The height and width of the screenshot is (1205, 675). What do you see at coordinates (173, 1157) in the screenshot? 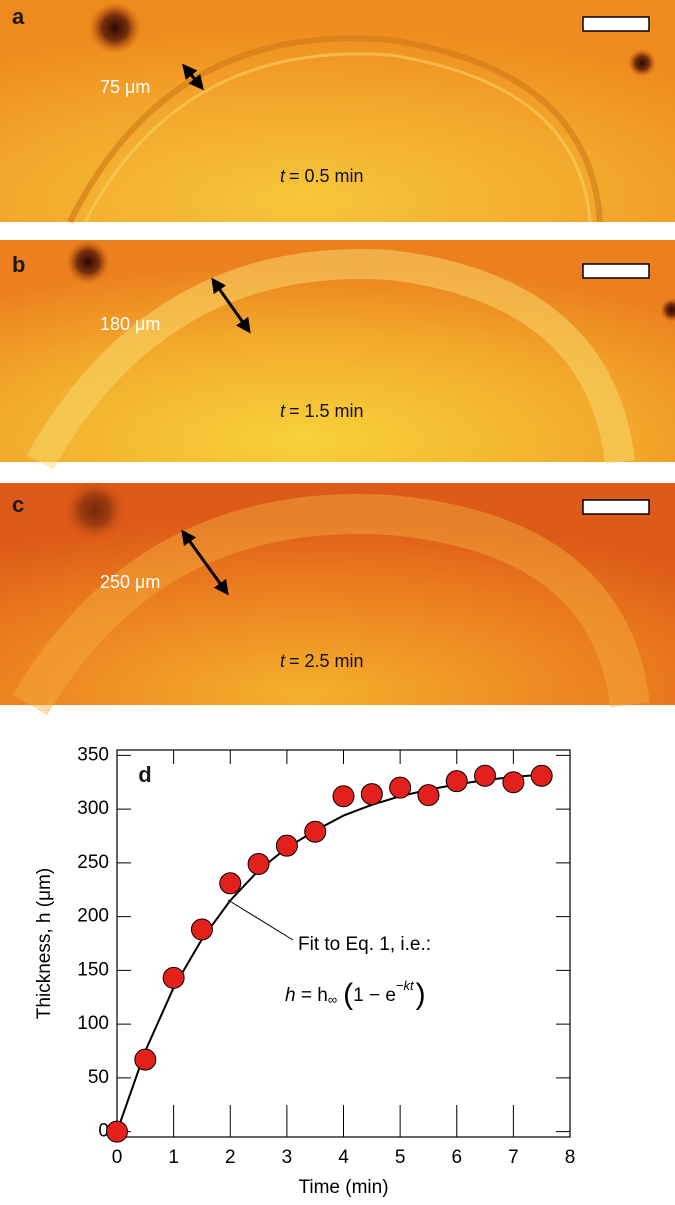
I see `x-tick-label: 1` at bounding box center [173, 1157].